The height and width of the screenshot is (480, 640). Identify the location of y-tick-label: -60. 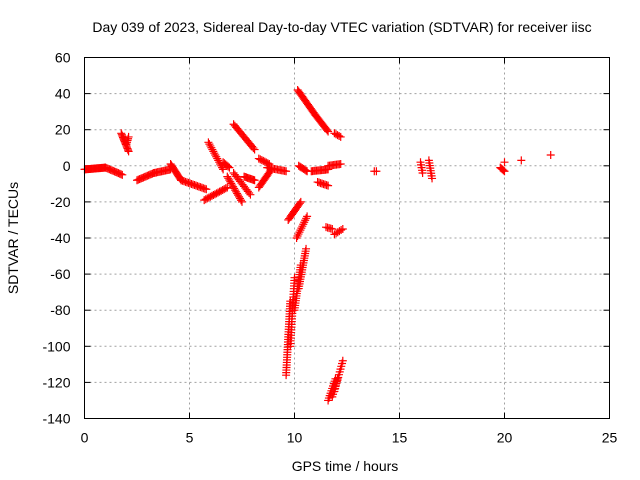
(60, 274).